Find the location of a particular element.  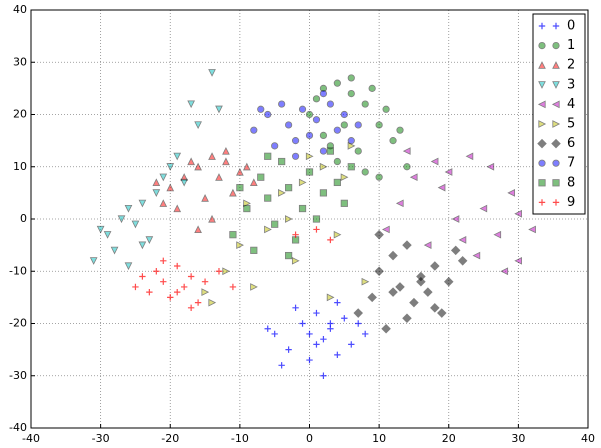

x-tick-label: 0 is located at coordinates (309, 438).